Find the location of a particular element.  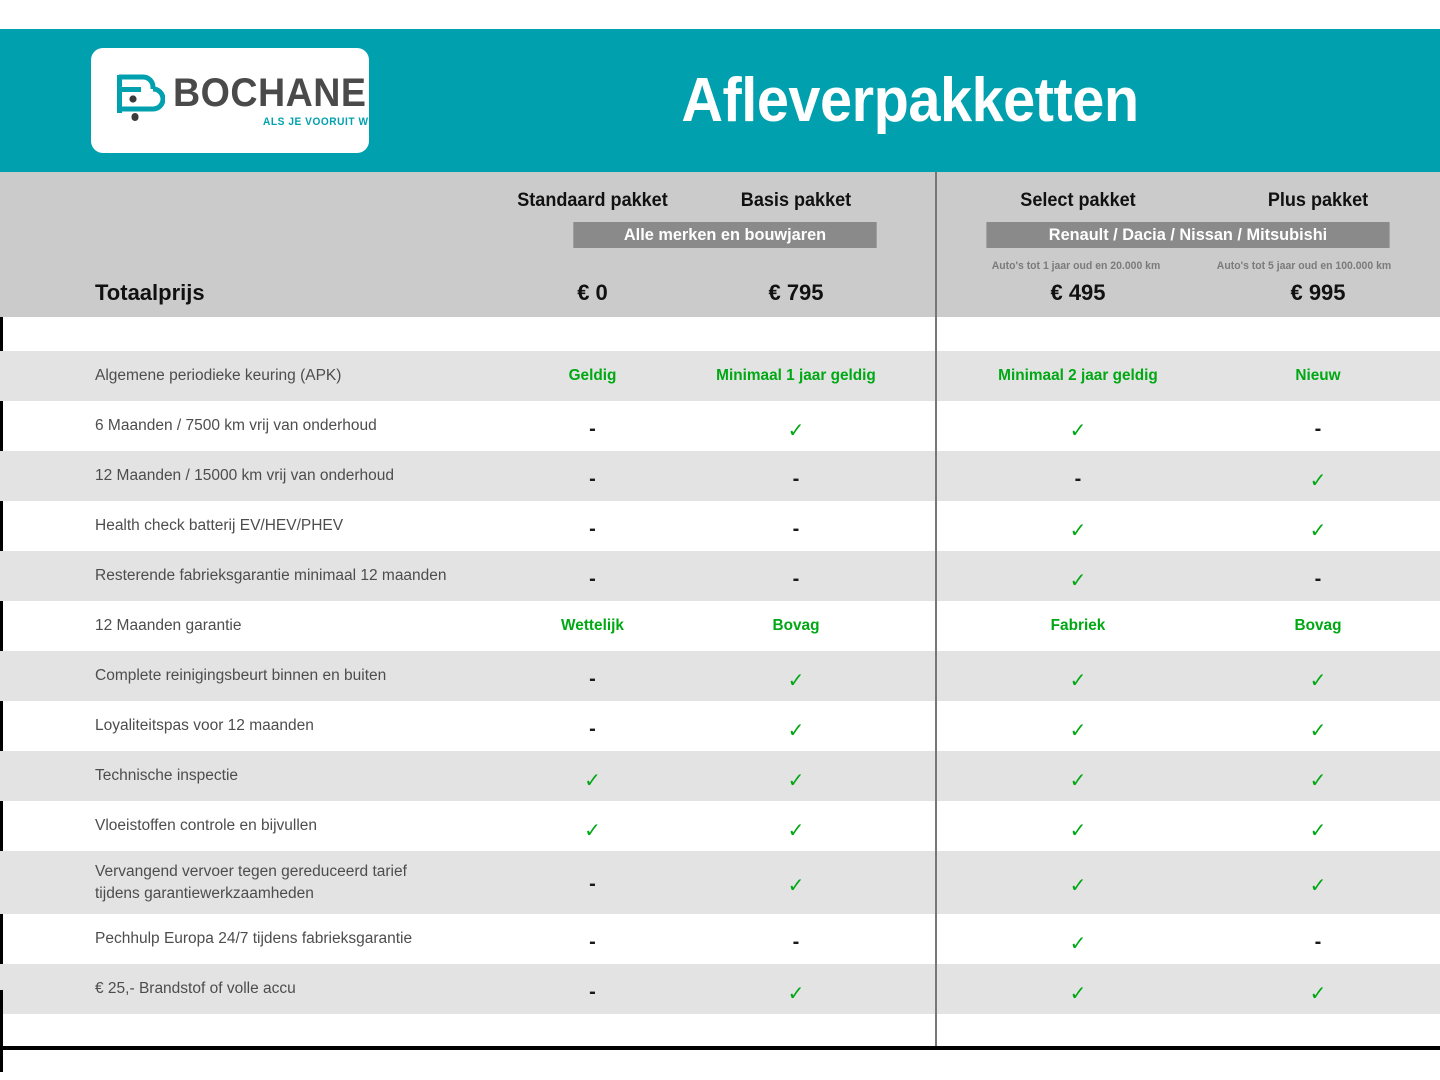

column-price-basis: € 795 is located at coordinates (796, 292).